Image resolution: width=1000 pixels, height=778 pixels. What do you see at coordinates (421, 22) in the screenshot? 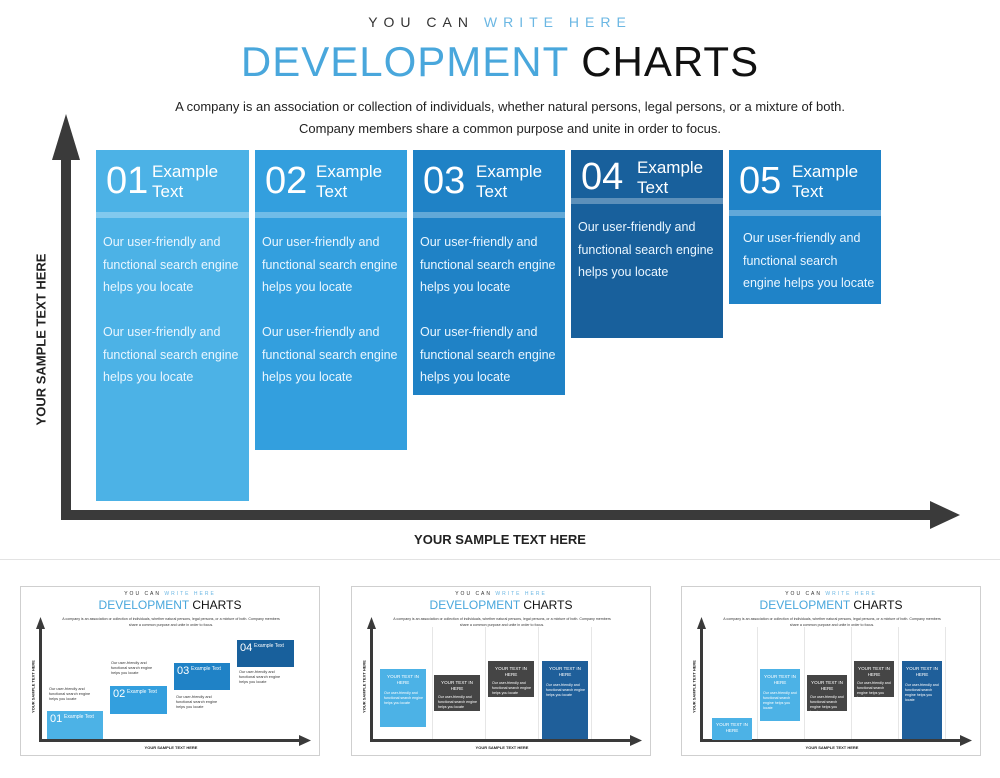
I see `eyebrow-dark: YOU CAN` at bounding box center [421, 22].